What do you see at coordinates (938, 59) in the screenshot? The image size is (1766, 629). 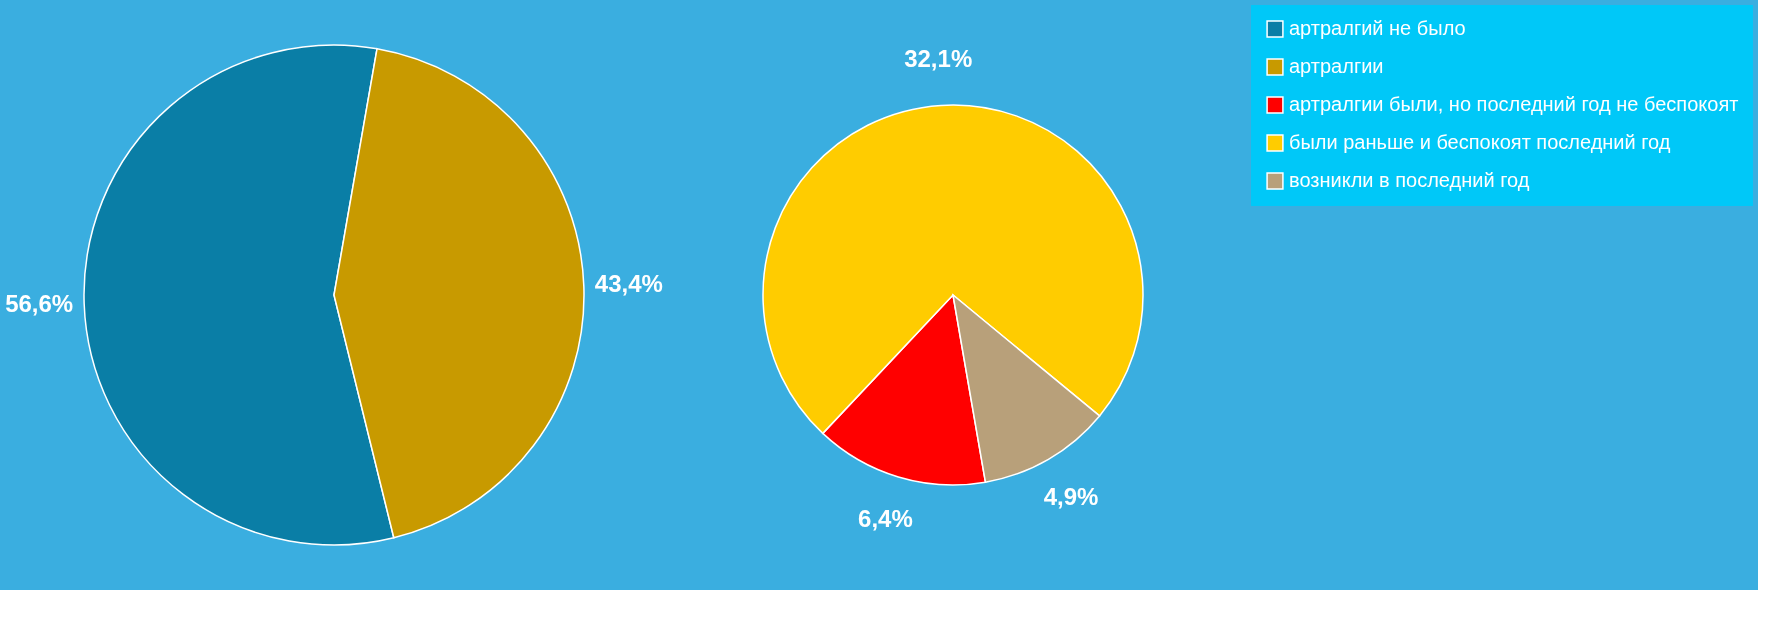 I see `data-label: 32,1%` at bounding box center [938, 59].